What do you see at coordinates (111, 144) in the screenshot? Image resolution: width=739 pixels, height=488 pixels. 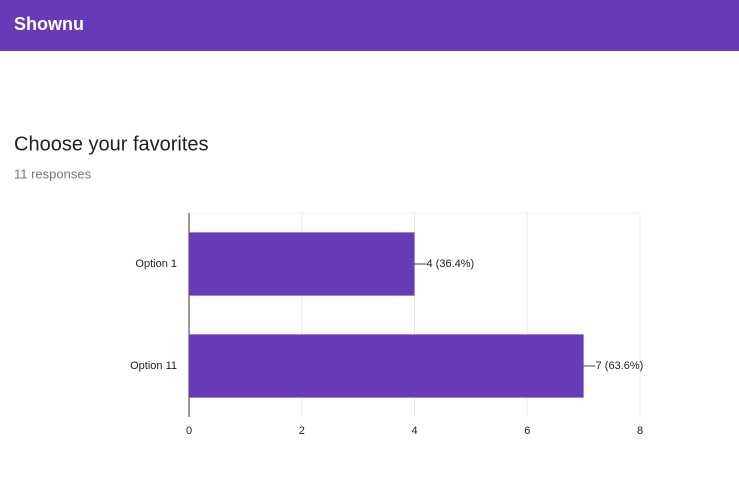 I see `chart-title: Choose your favorites` at bounding box center [111, 144].